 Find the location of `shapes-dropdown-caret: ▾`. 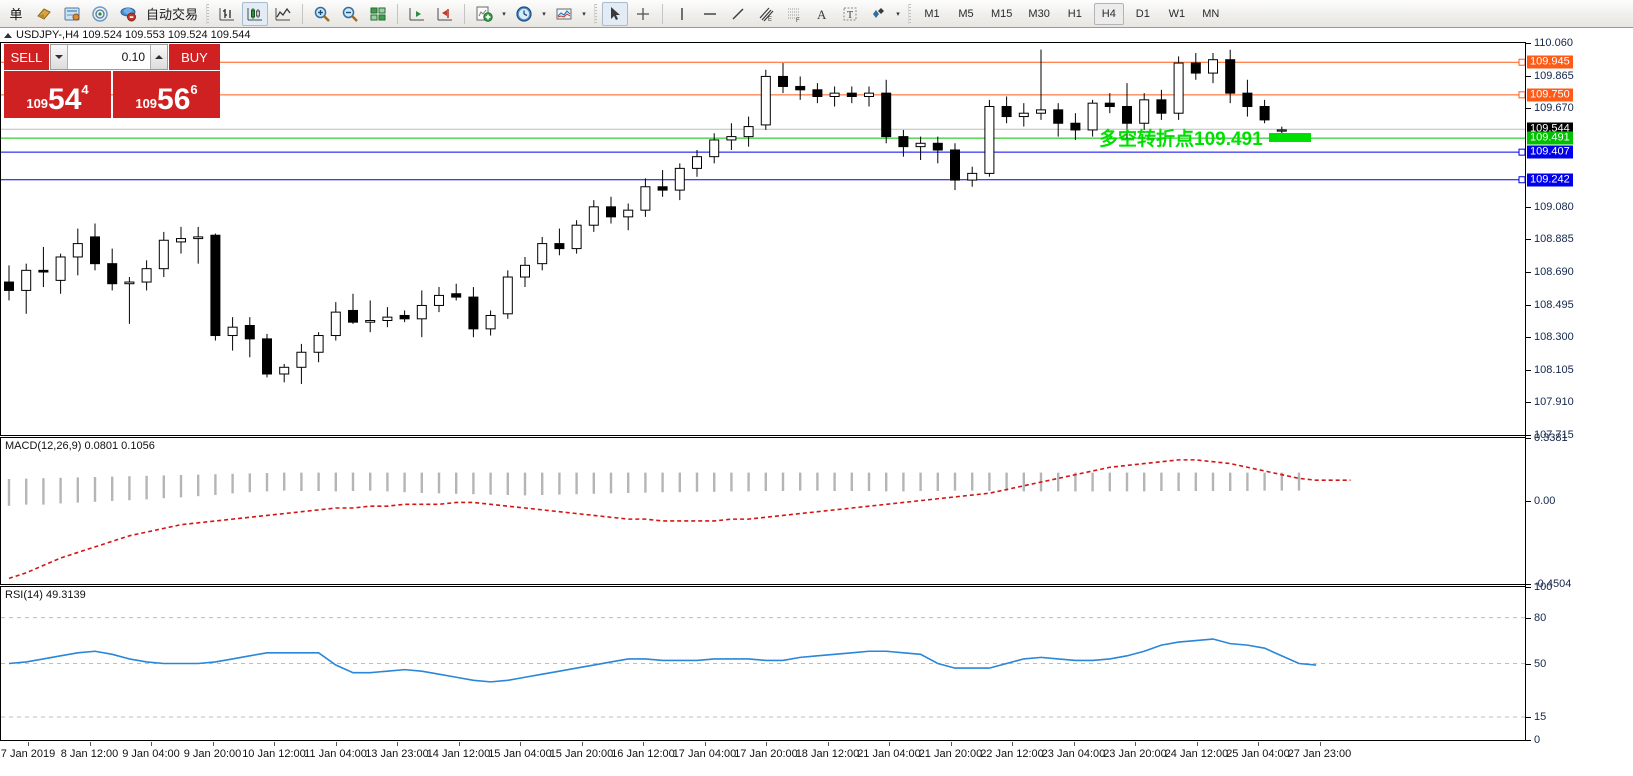

shapes-dropdown-caret: ▾ is located at coordinates (898, 14).